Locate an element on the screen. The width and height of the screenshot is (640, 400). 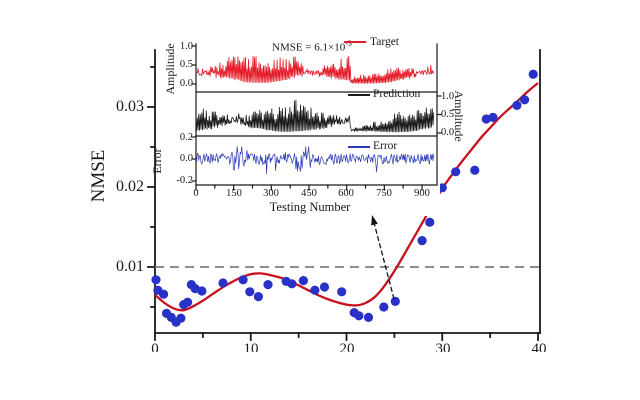
main-y-tick-label: 0.02 is located at coordinates (130, 186).